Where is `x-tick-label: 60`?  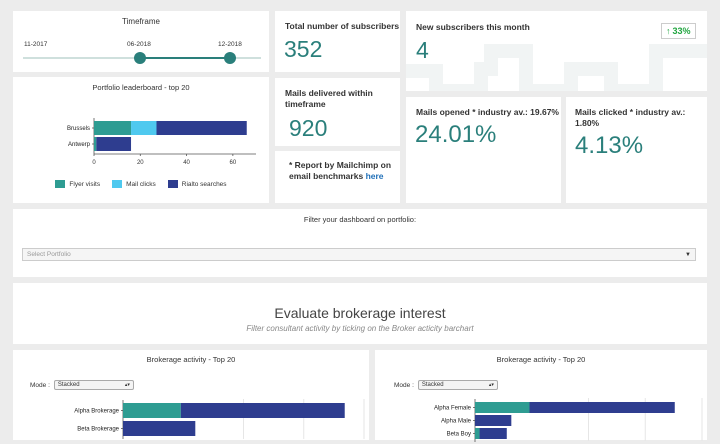
x-tick-label: 60 is located at coordinates (233, 163).